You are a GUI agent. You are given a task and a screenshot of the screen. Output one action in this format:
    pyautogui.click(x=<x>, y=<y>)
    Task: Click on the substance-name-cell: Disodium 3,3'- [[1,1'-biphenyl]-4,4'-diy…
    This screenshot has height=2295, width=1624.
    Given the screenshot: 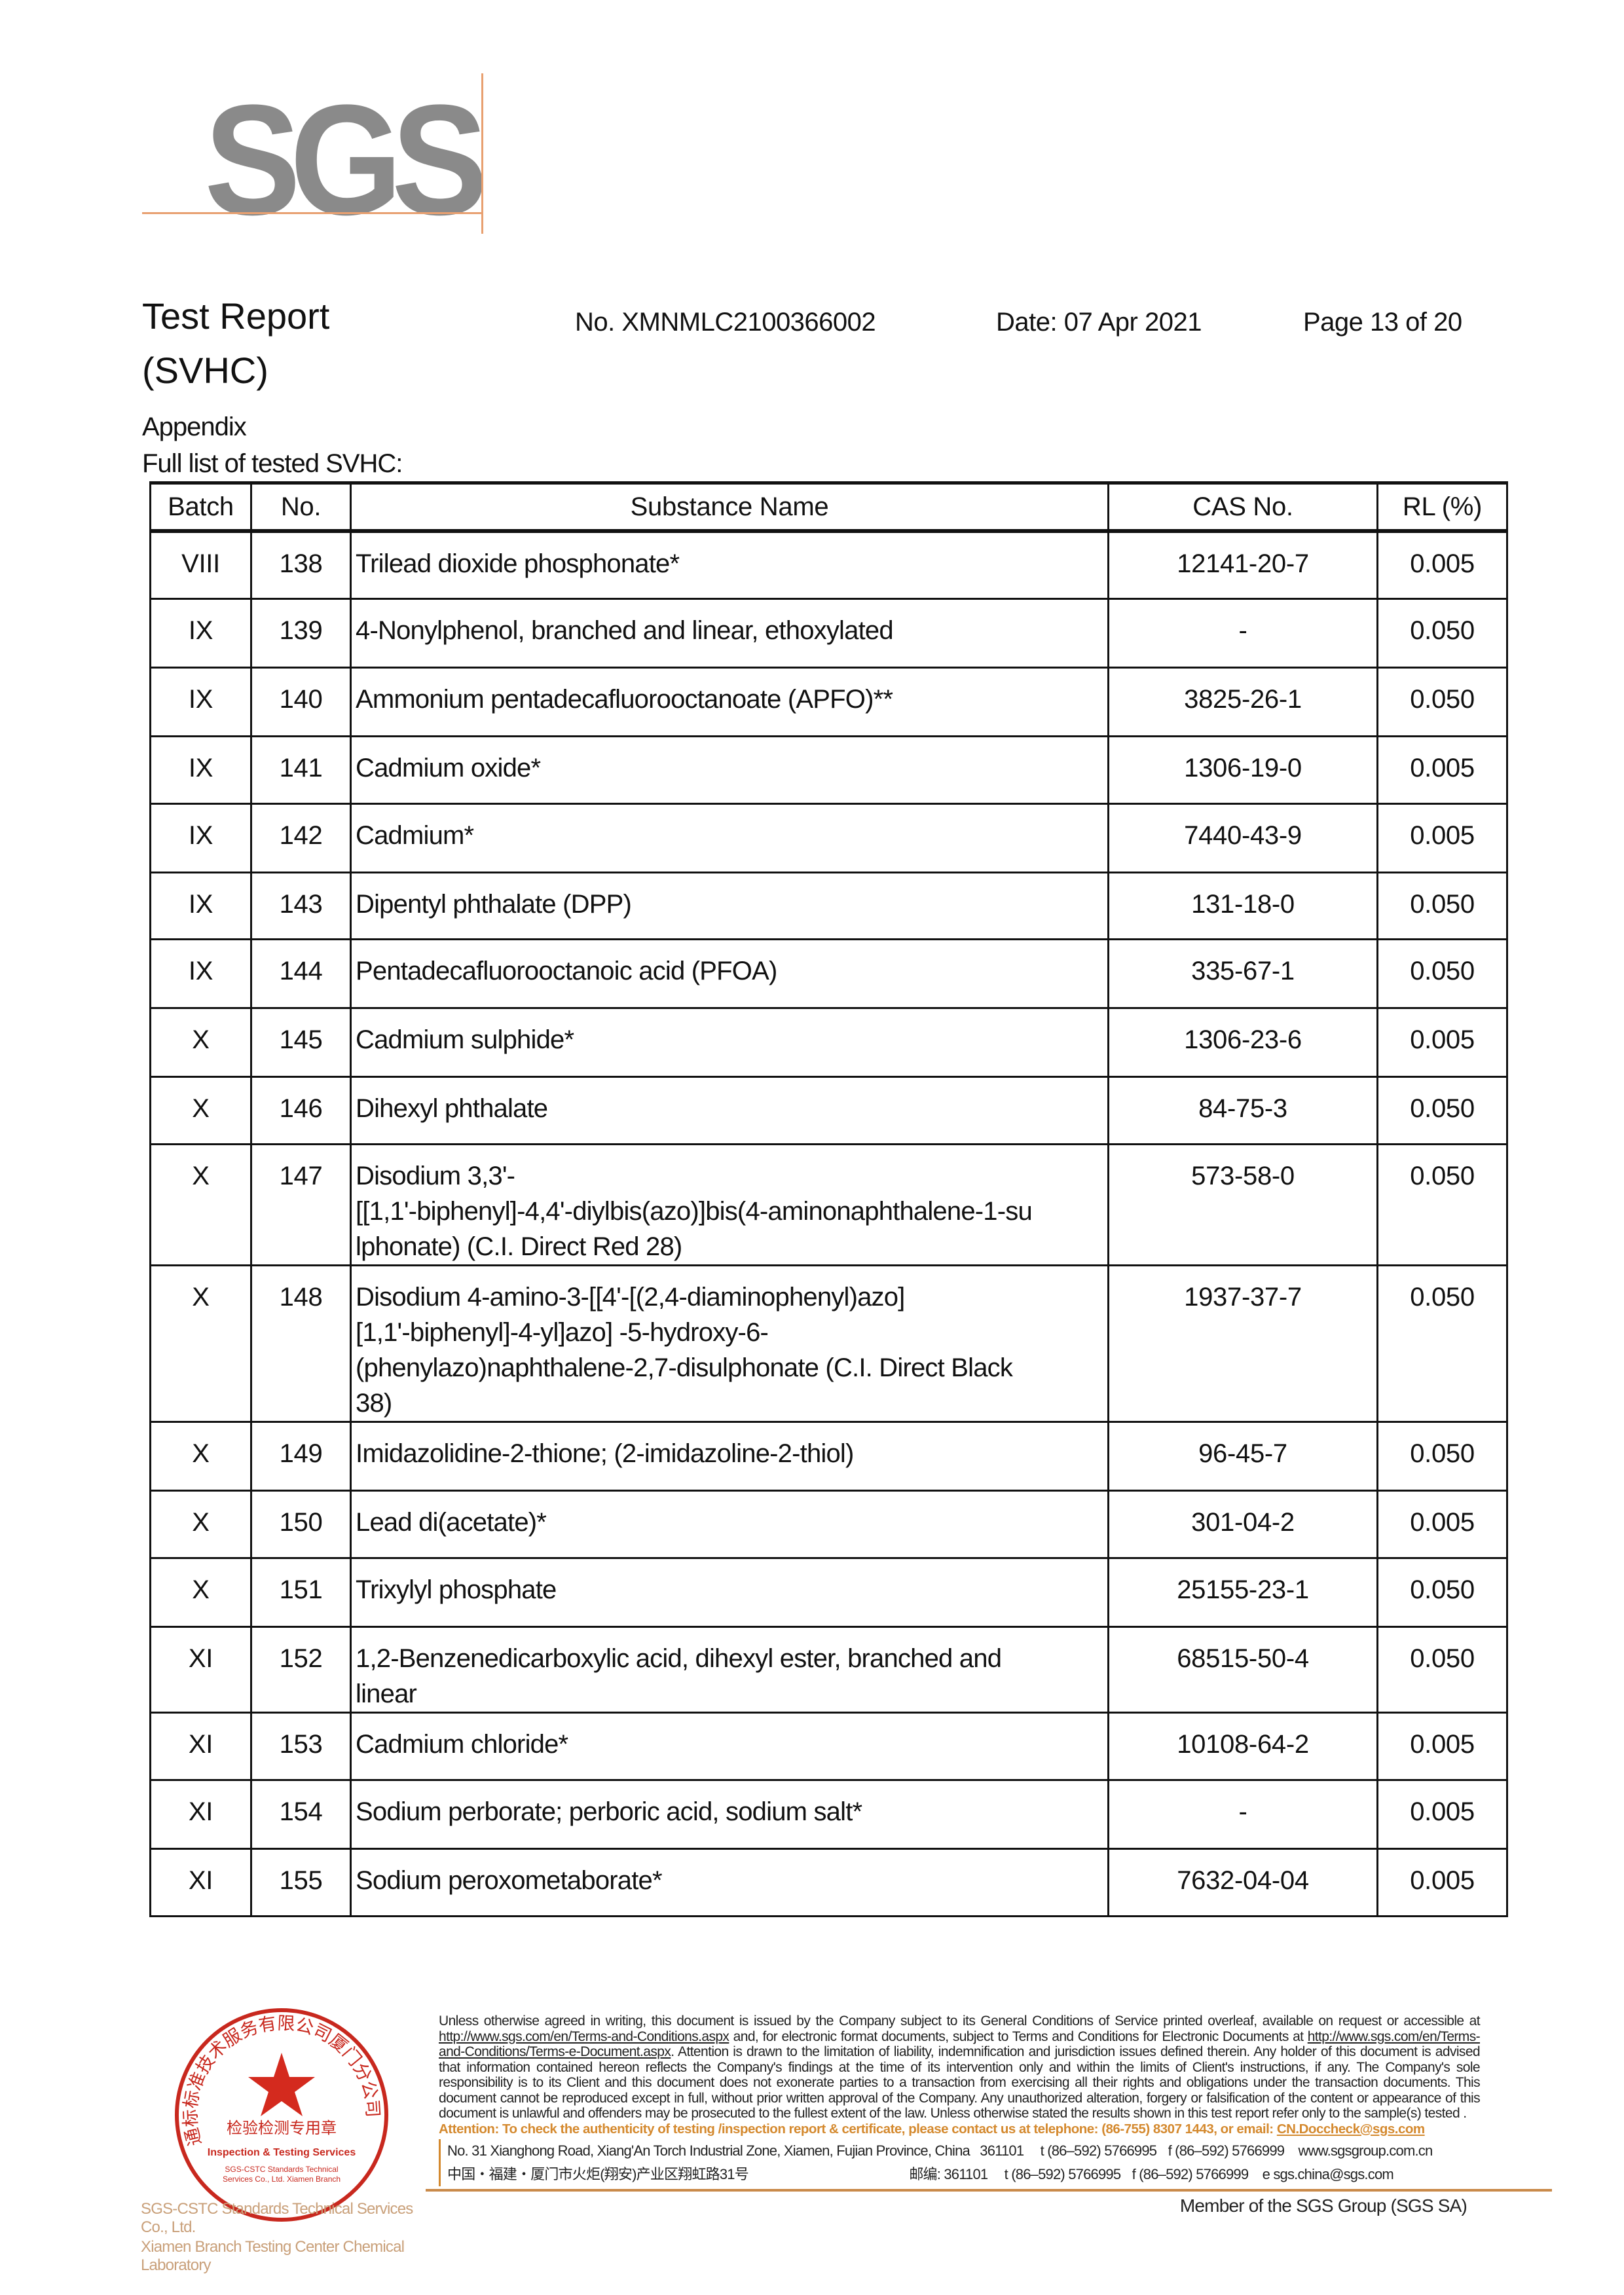 What is the action you would take?
    pyautogui.click(x=729, y=1204)
    